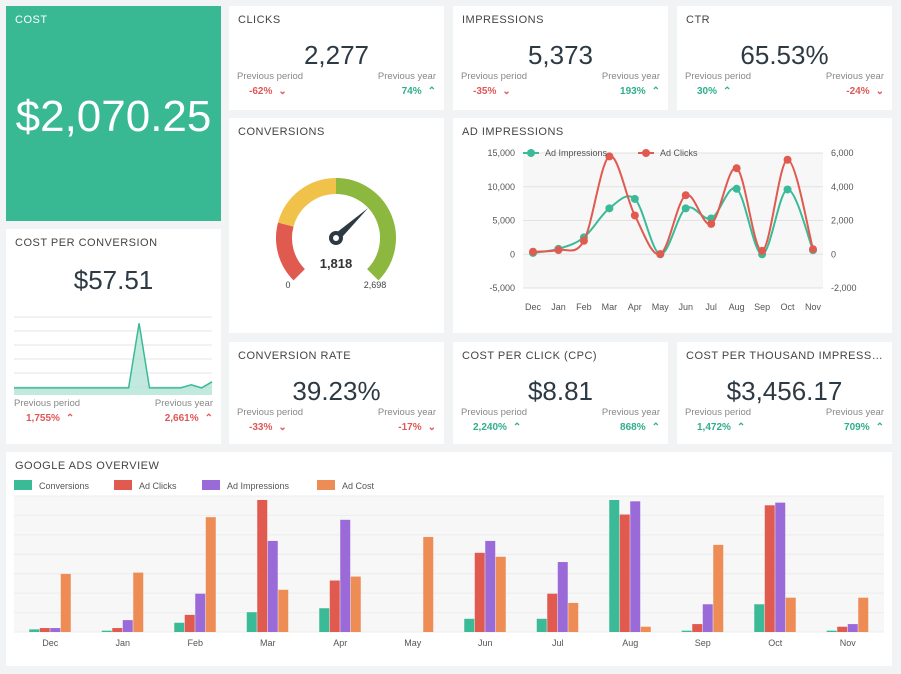 Image resolution: width=901 pixels, height=674 pixels. Describe the element at coordinates (419, 91) in the screenshot. I see `kpi-year-change: 74% ⌃` at that location.